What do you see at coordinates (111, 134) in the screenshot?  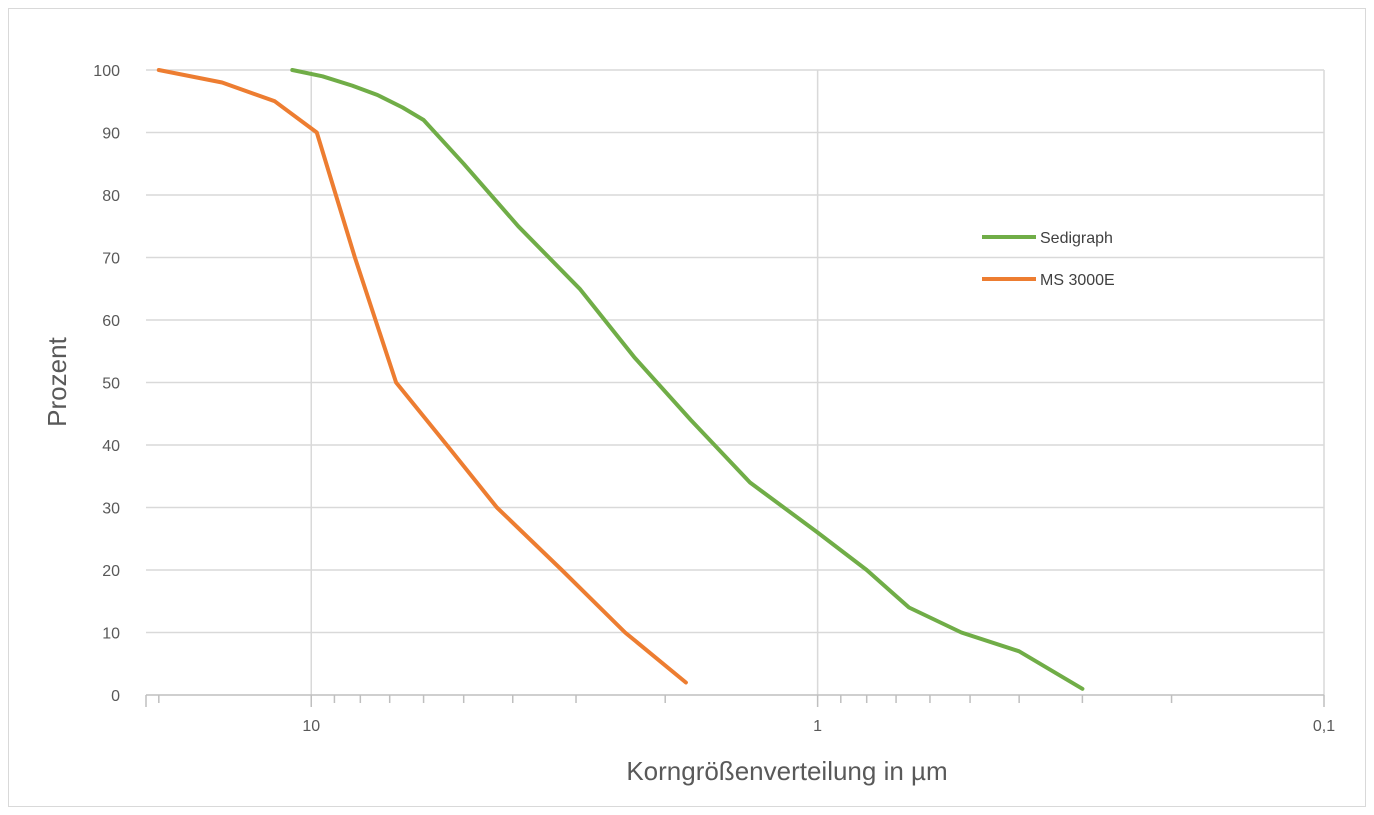 I see `y-tick-label: 90` at bounding box center [111, 134].